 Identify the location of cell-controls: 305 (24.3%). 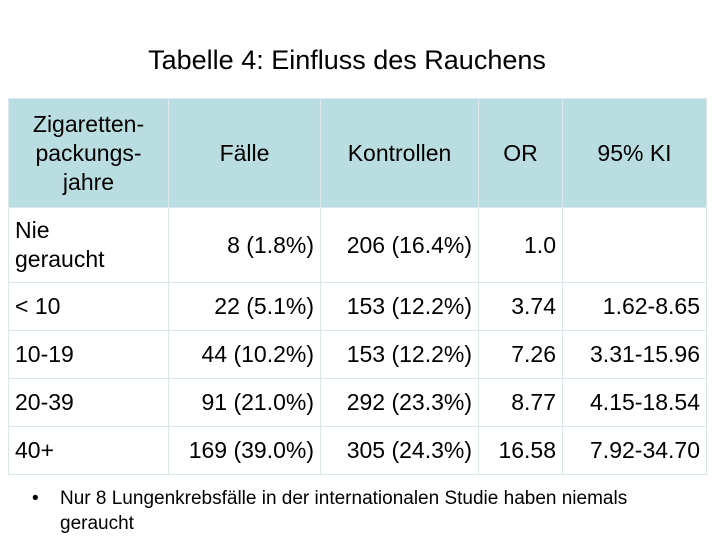
(399, 450).